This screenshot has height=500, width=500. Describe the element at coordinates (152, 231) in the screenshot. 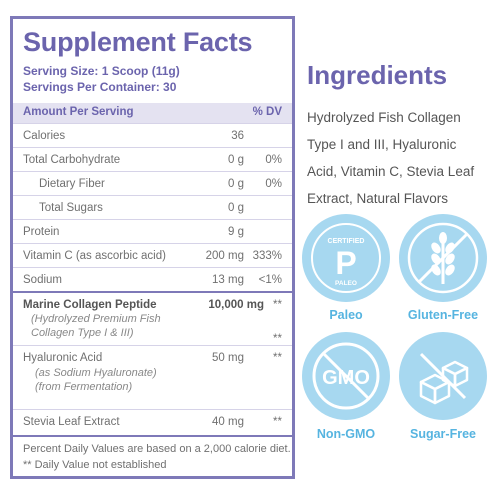

I see `nutrient-row: Protein 9 g` at that location.